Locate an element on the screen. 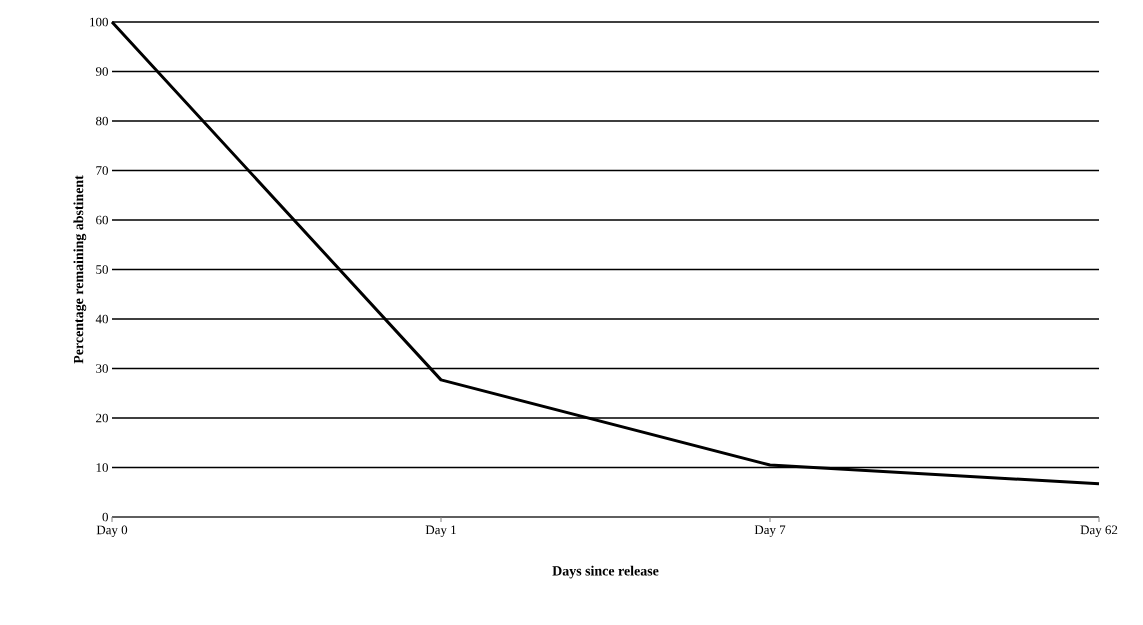  y-tick-label: 40 is located at coordinates (101, 319).